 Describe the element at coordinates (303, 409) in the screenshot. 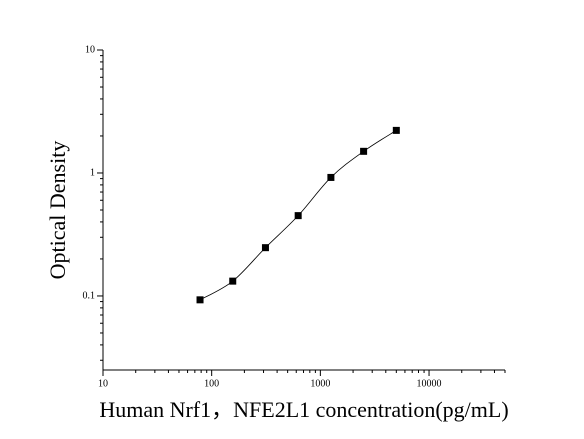

I see `x-axis-label: Human Nrf1，NFE2L1 concentration(pg/mL)` at that location.